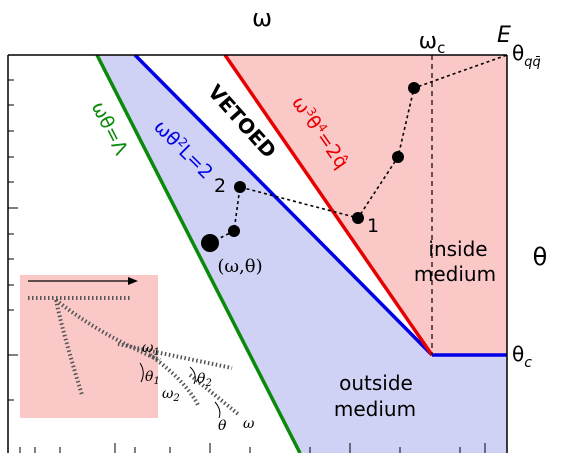 Image resolution: width=561 pixels, height=455 pixels. I want to click on theta-c-label: θc, so click(522, 356).